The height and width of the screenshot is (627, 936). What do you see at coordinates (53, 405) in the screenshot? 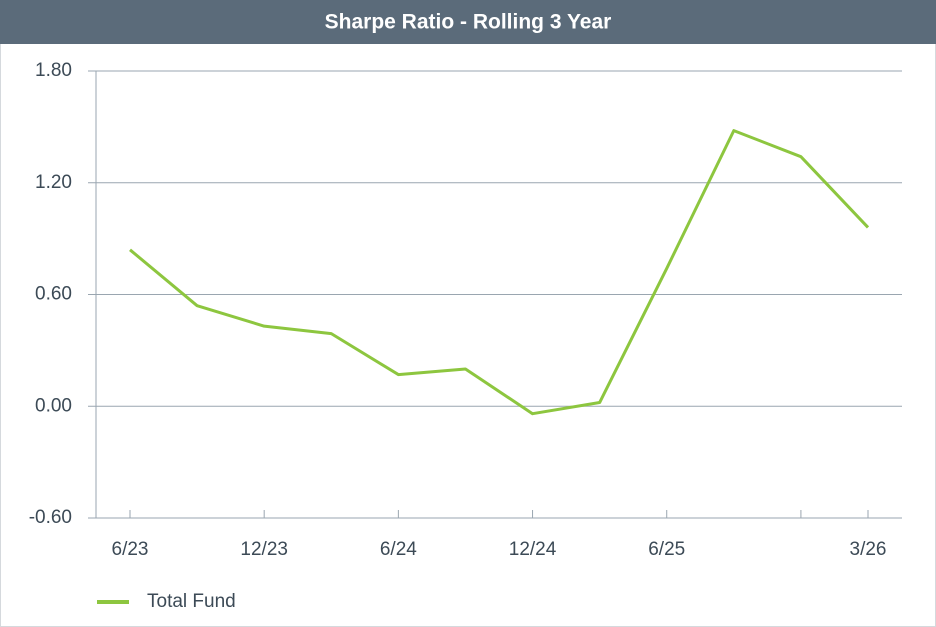
I see `y-tick-label: 0.00` at bounding box center [53, 405].